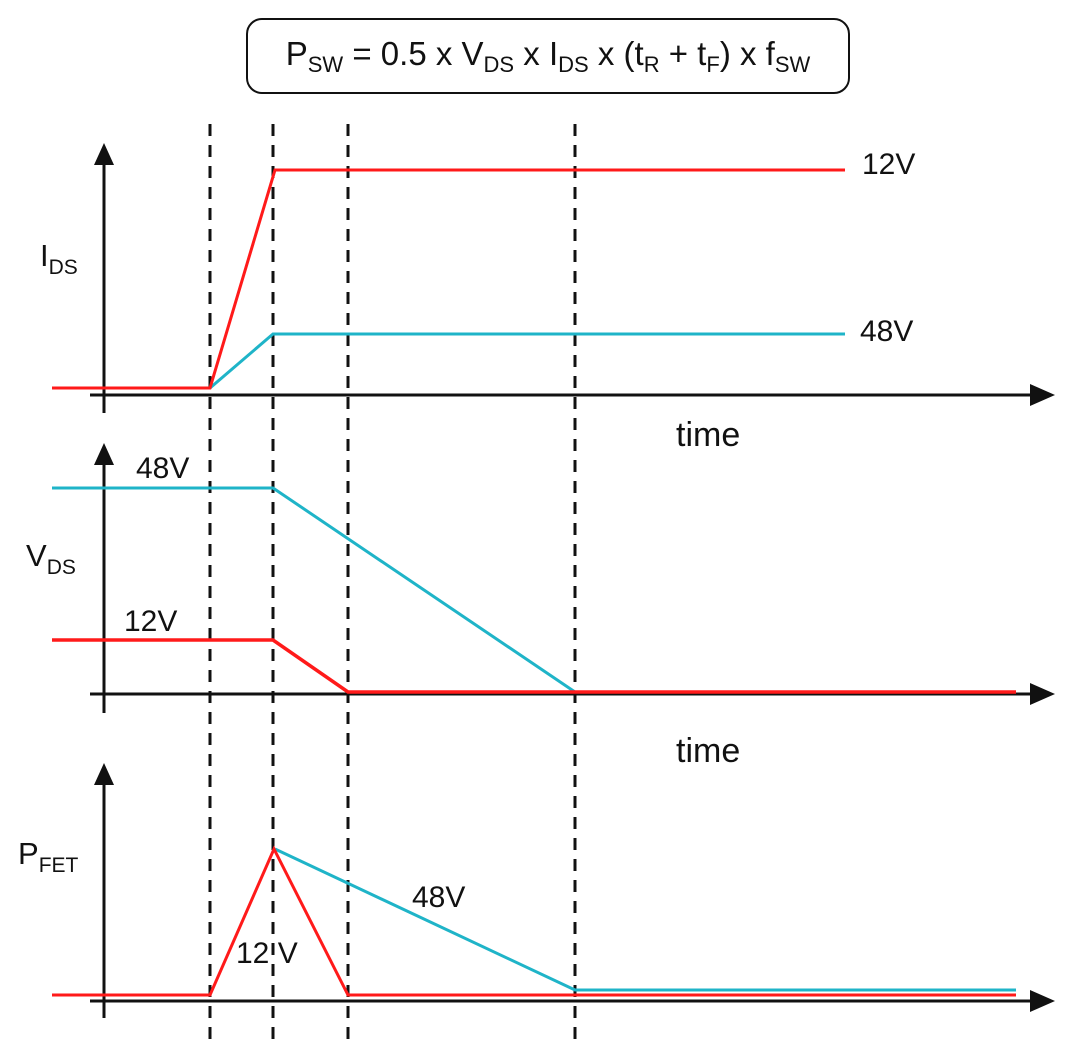 This screenshot has height=1042, width=1080. What do you see at coordinates (534, 666) in the screenshot?
I see `vds-12v-trace` at bounding box center [534, 666].